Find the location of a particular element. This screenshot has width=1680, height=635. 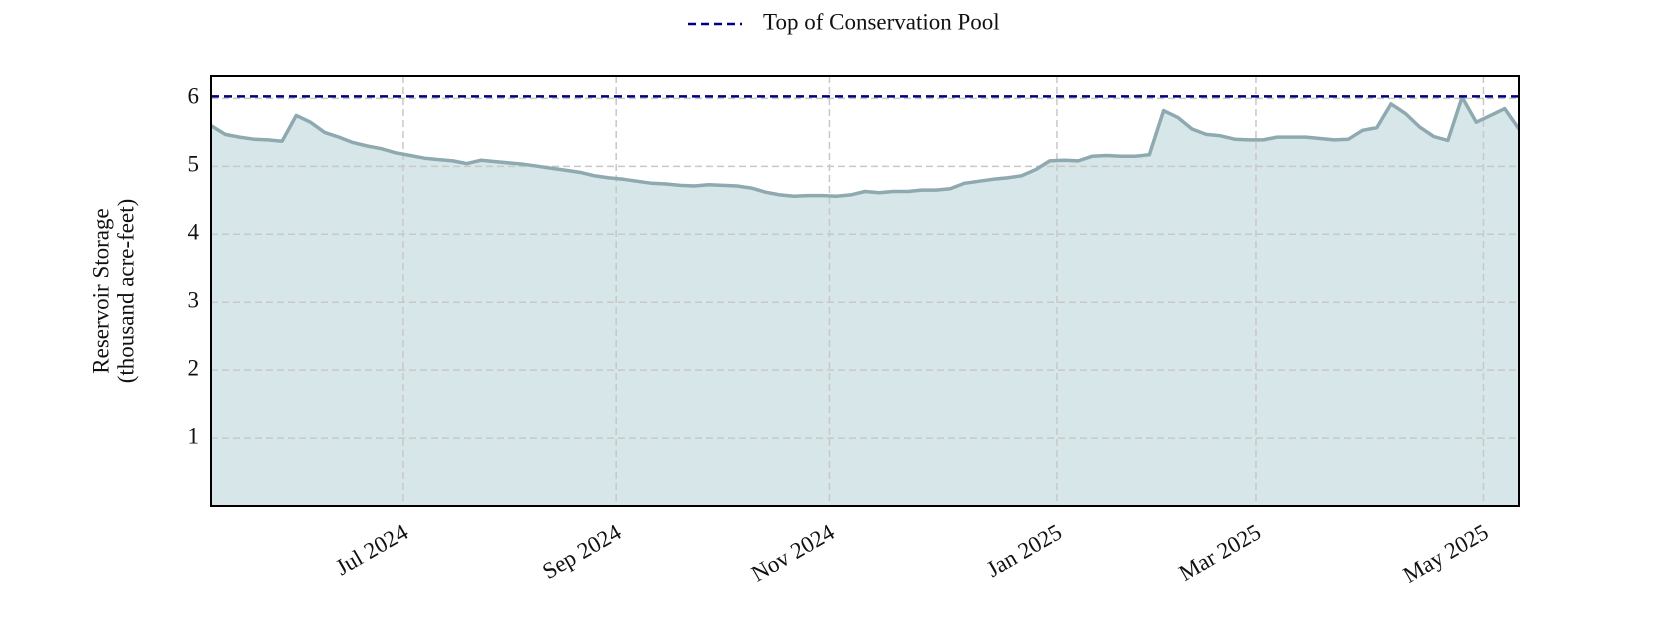

y-tick-label: 5 is located at coordinates (194, 164).